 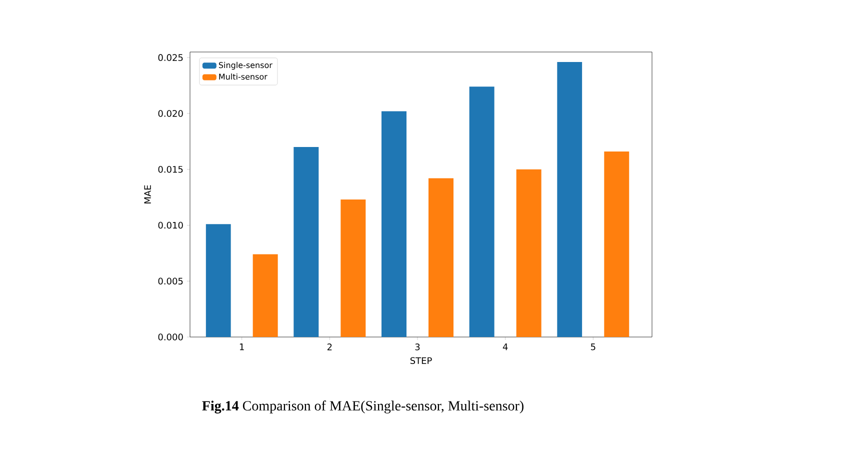 What do you see at coordinates (363, 407) in the screenshot?
I see `text: Fig.14 Comparison of MAE(Single-sensor, Multi-sensor)` at bounding box center [363, 407].